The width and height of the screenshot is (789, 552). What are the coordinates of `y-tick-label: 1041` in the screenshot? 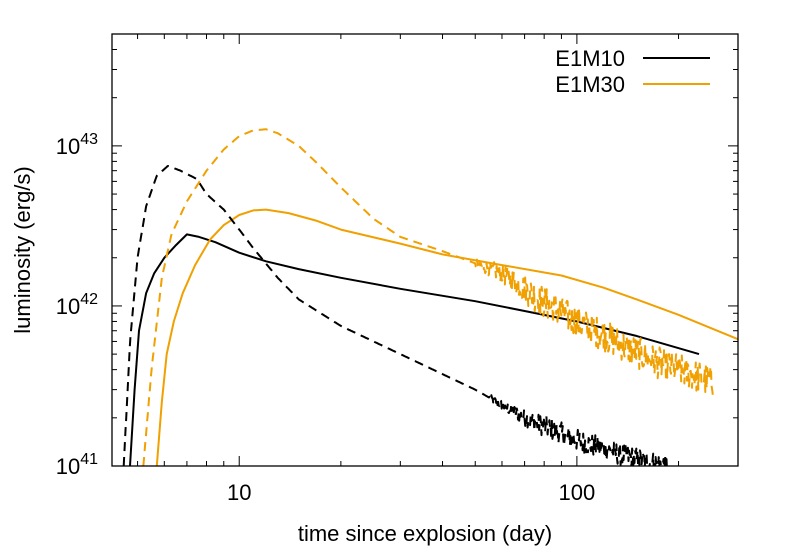 It's located at (77, 465).